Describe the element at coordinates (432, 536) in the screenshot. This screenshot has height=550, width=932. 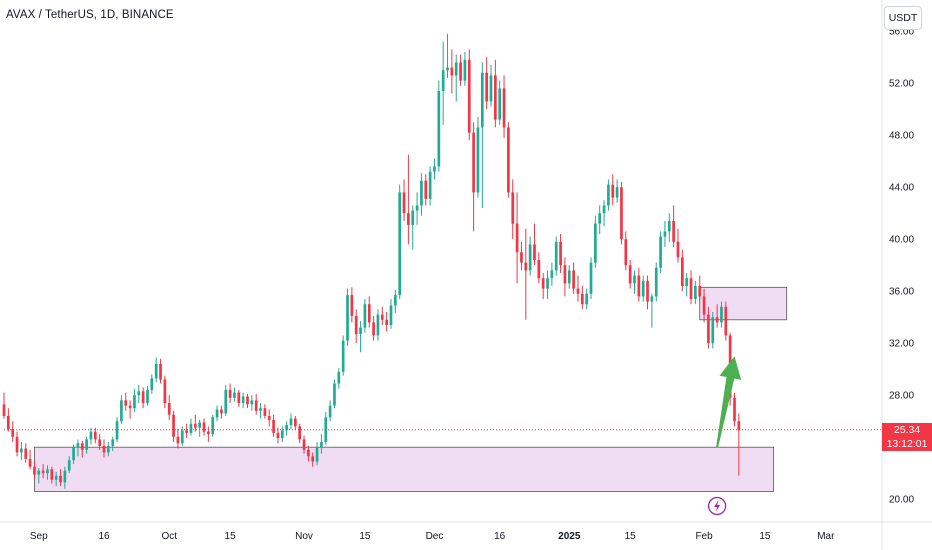
I see `time-axis: Sep 16 Oct 15 Nov 15 Dec 16 2025 15 Feb 15 Mar` at that location.